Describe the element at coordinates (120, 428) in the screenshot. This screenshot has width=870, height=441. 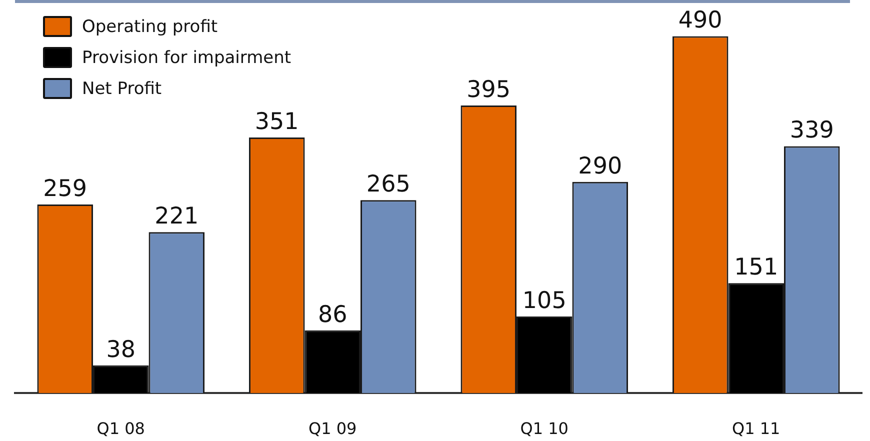
I see `x-tick-label: Q1 08` at that location.